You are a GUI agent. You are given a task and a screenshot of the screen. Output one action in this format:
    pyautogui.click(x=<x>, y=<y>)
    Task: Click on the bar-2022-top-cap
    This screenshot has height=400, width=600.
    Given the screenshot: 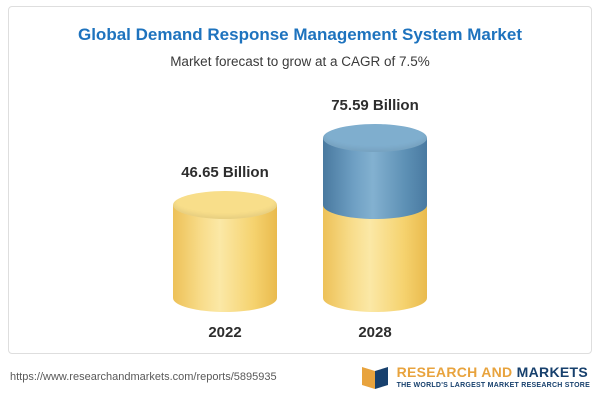 What is the action you would take?
    pyautogui.click(x=225, y=205)
    